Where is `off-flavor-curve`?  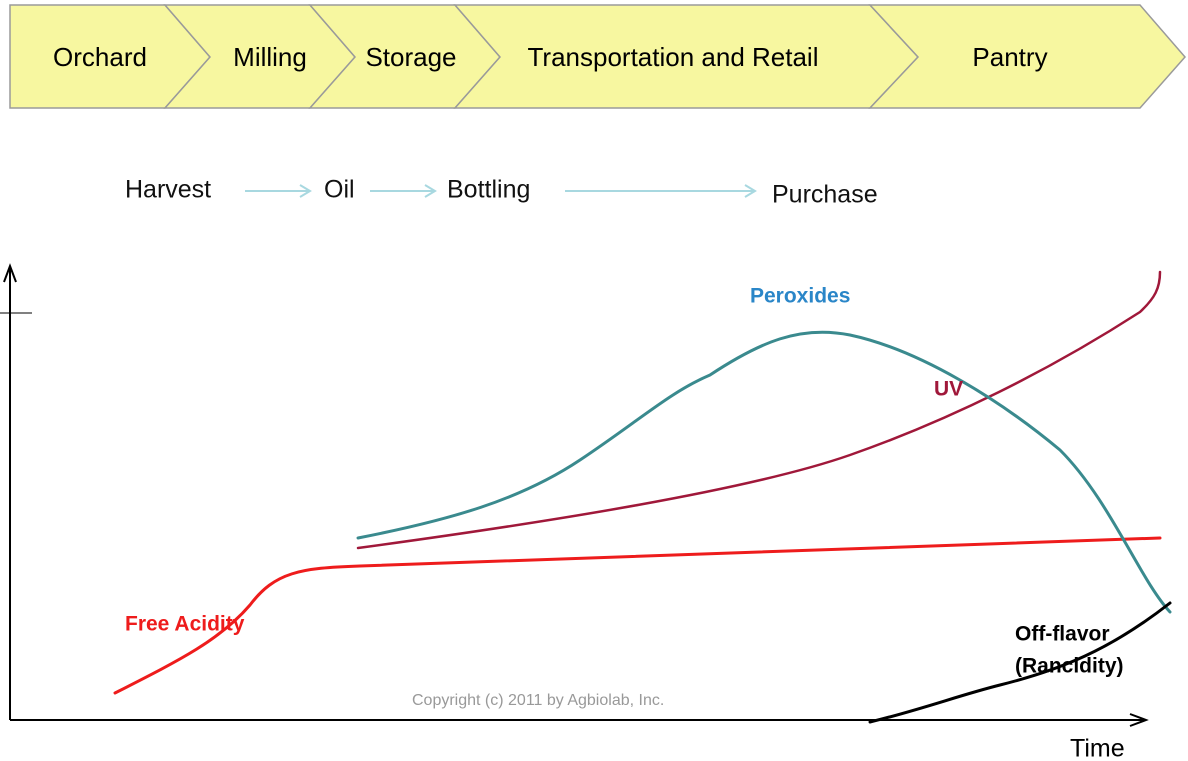 off-flavor-curve is located at coordinates (1020, 662).